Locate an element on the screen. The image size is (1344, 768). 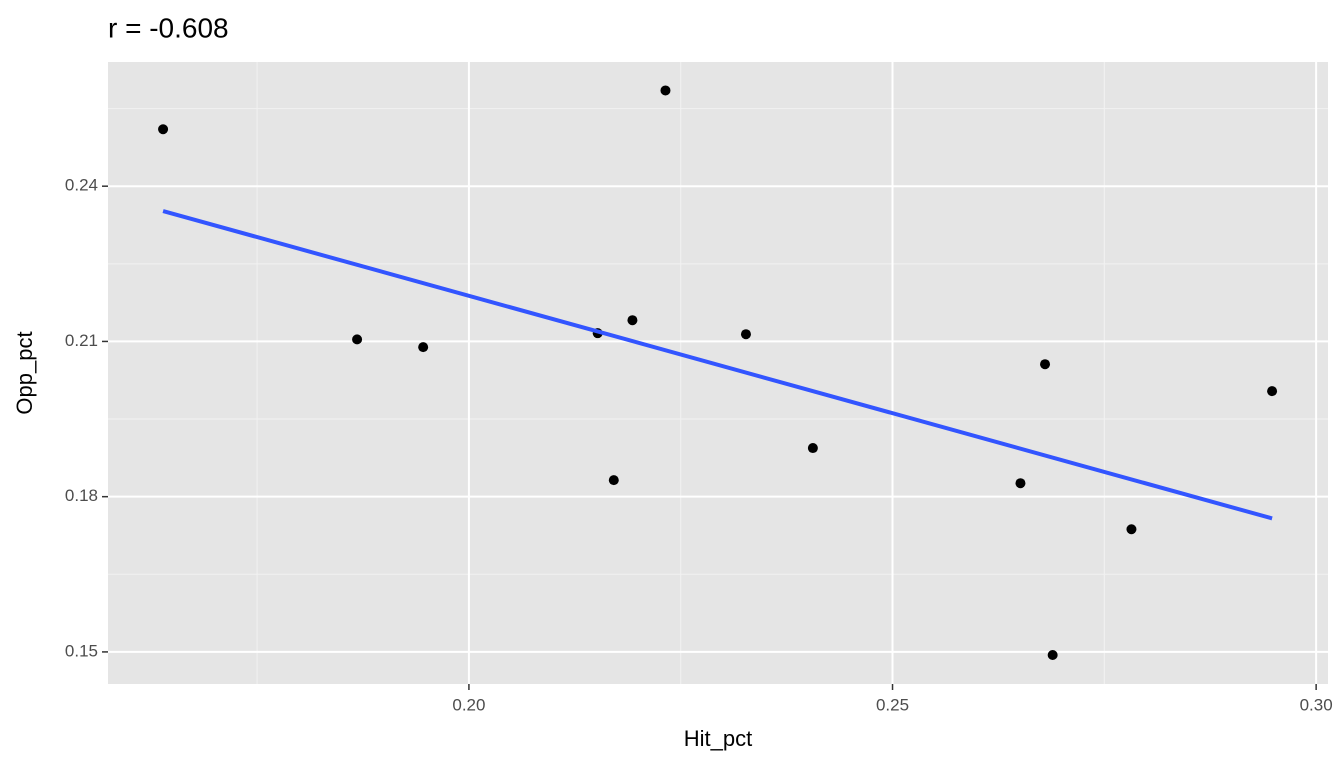
y-tick-label: 0.18 is located at coordinates (81, 495).